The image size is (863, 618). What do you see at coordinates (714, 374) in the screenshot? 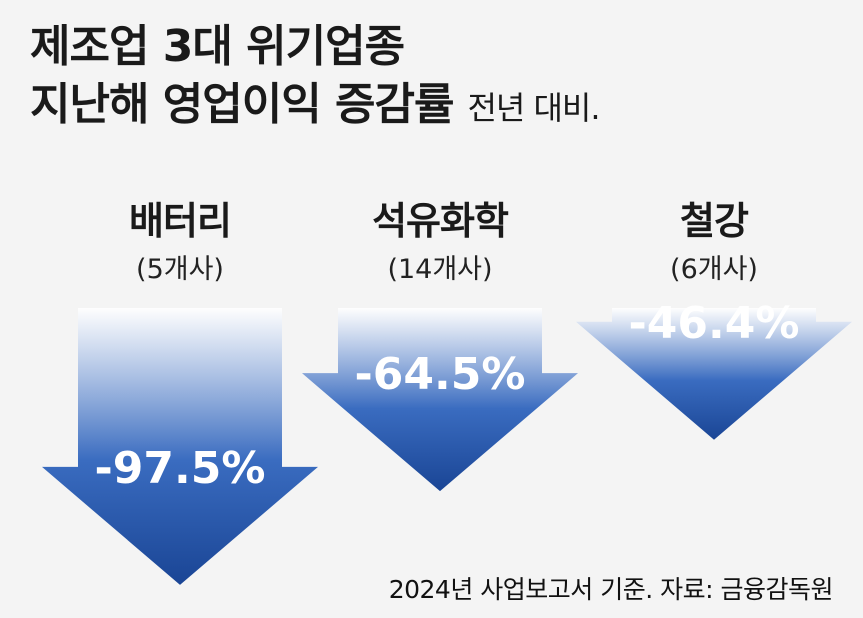
I see `bar-arrow-steel` at bounding box center [714, 374].